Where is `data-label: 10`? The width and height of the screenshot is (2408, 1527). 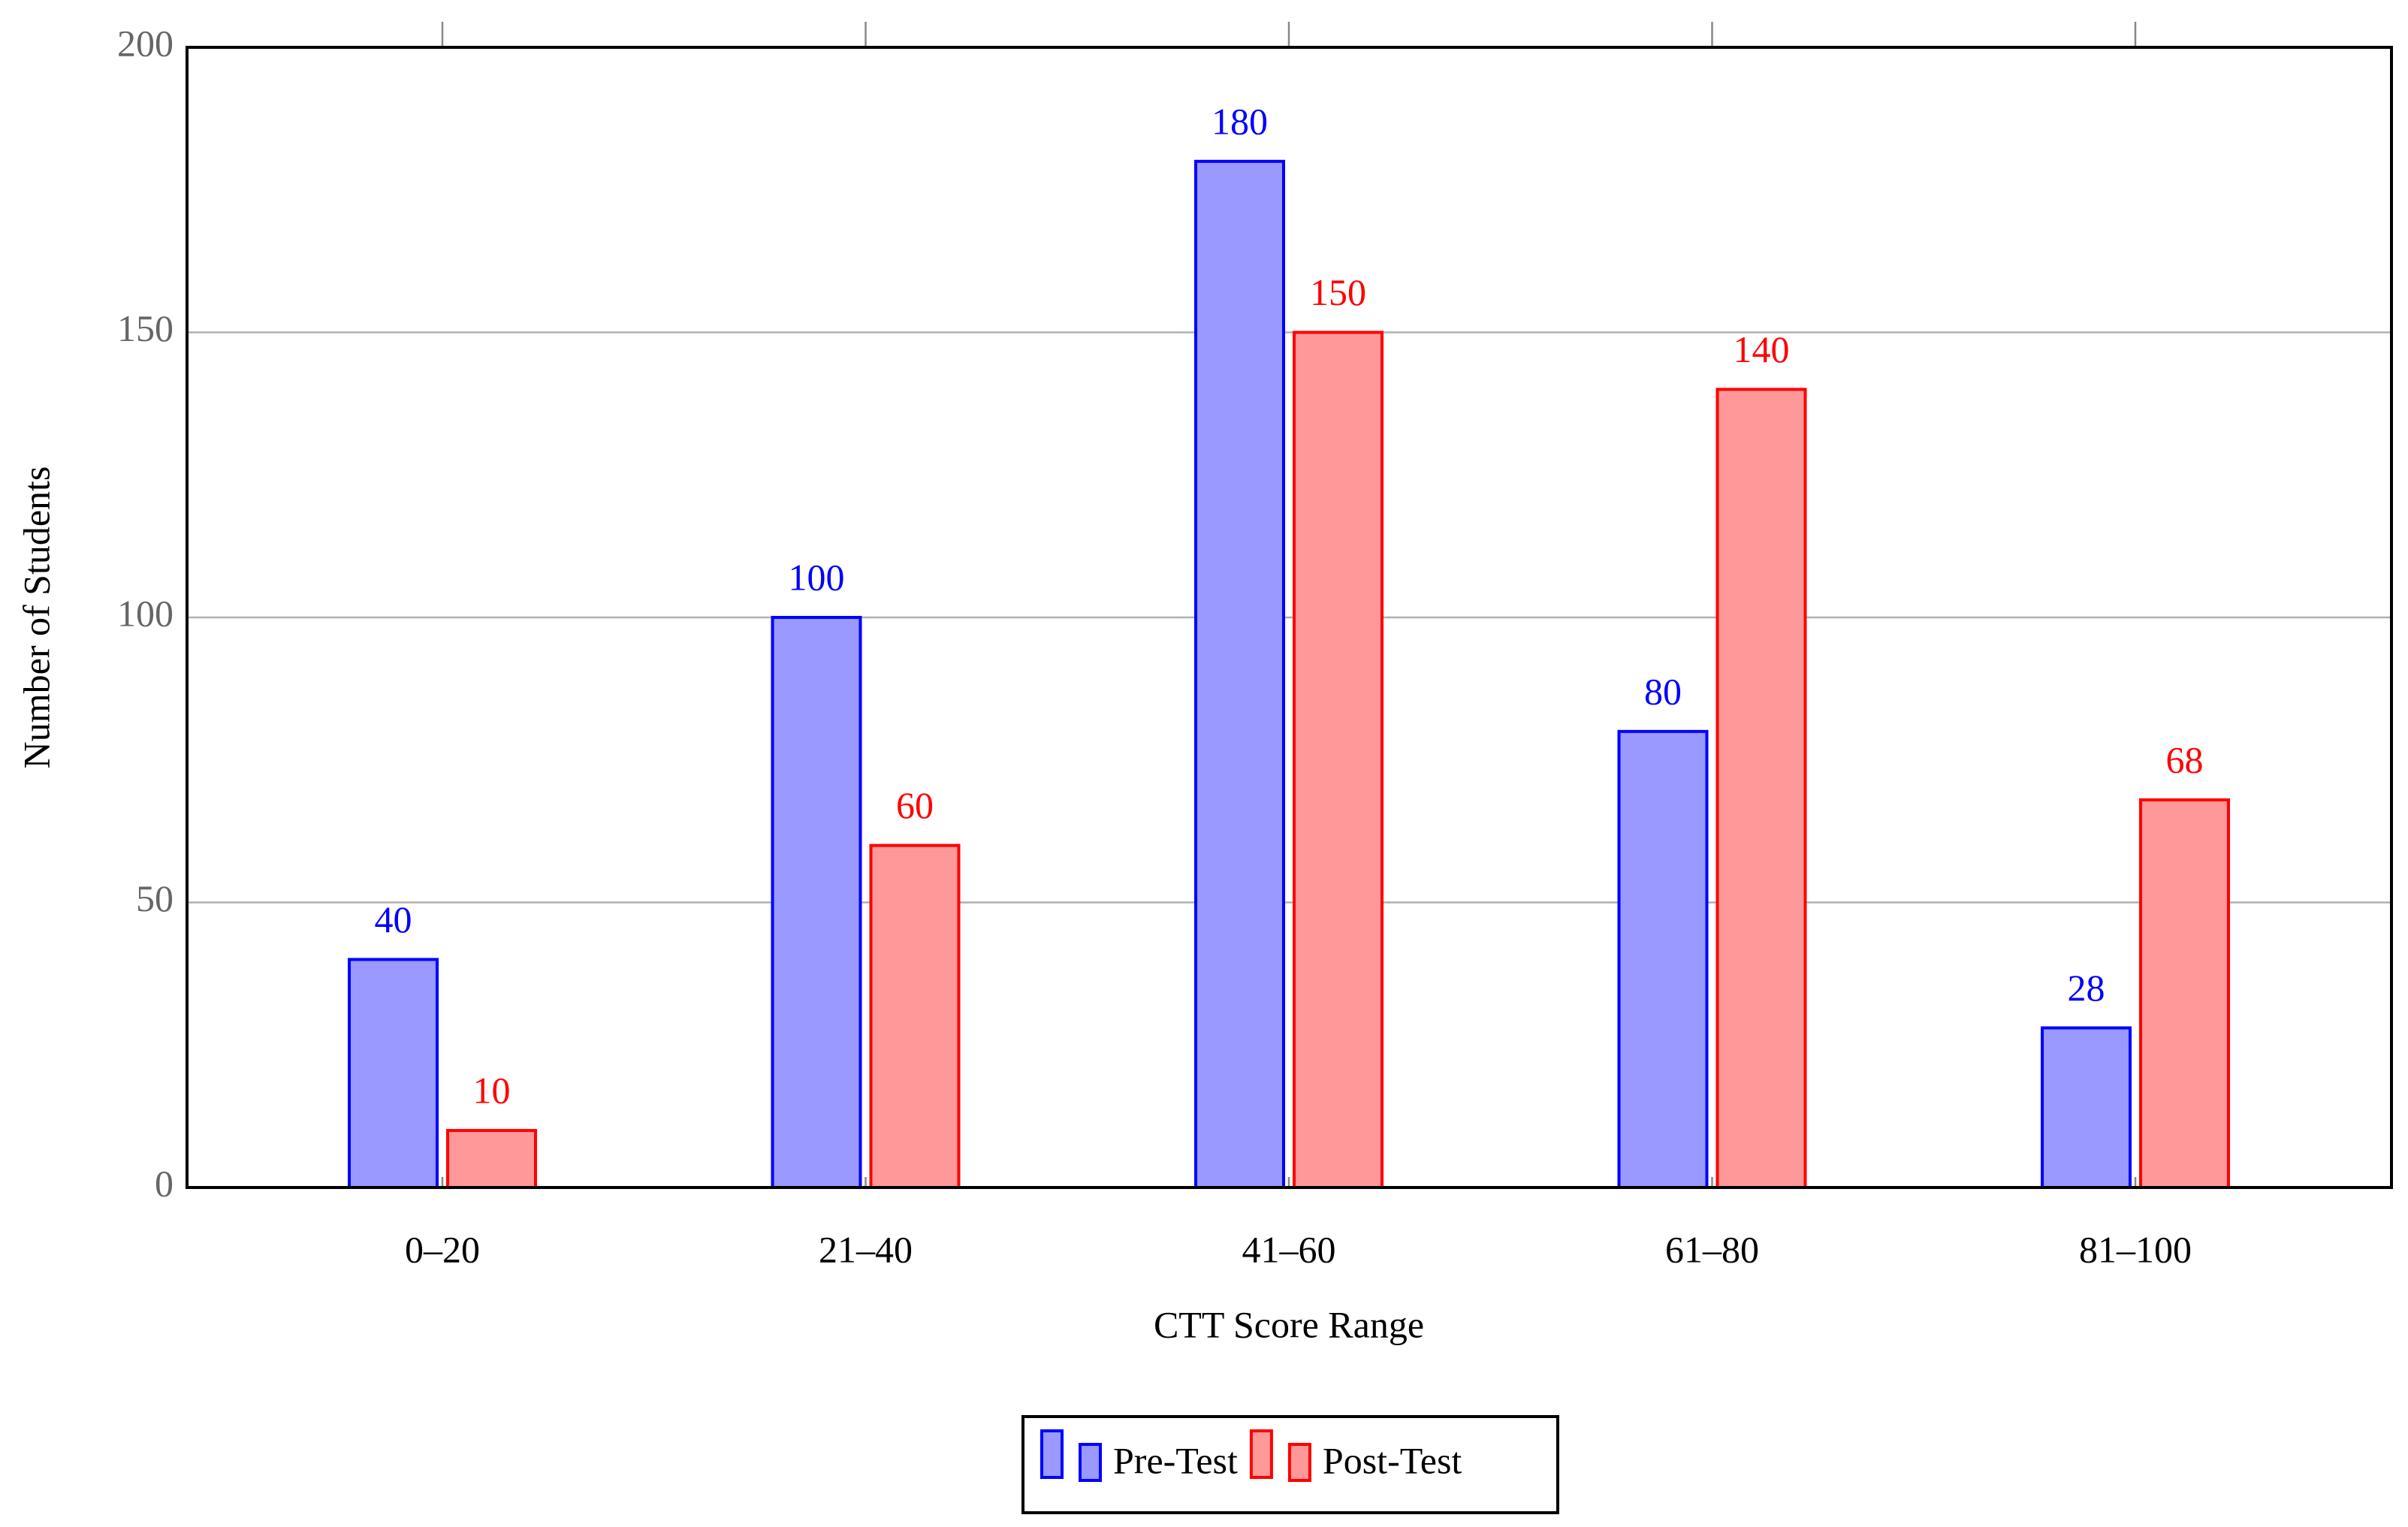
data-label: 10 is located at coordinates (492, 1091).